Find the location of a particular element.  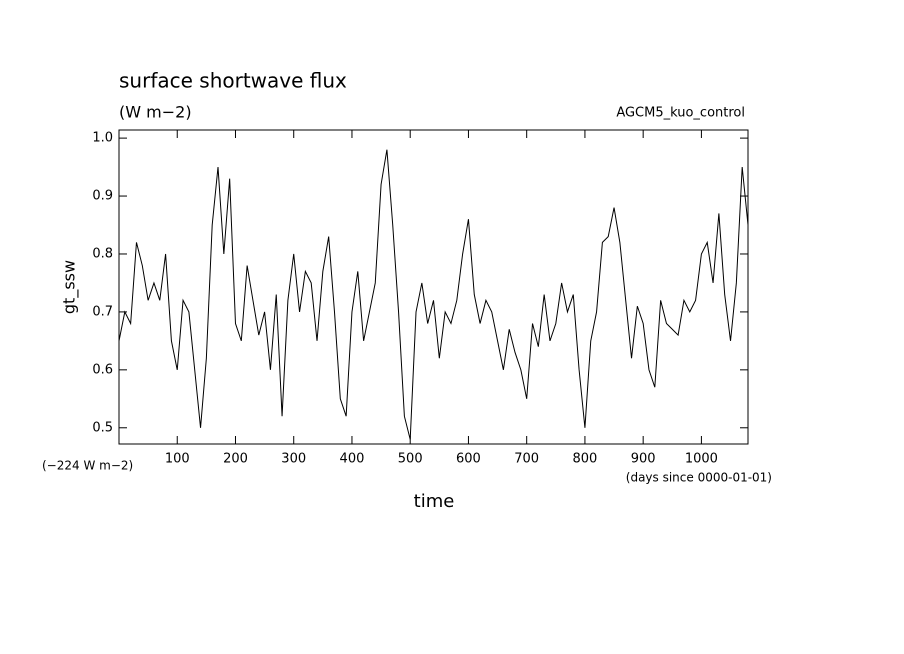

x-tick-label: 1000 is located at coordinates (701, 459).